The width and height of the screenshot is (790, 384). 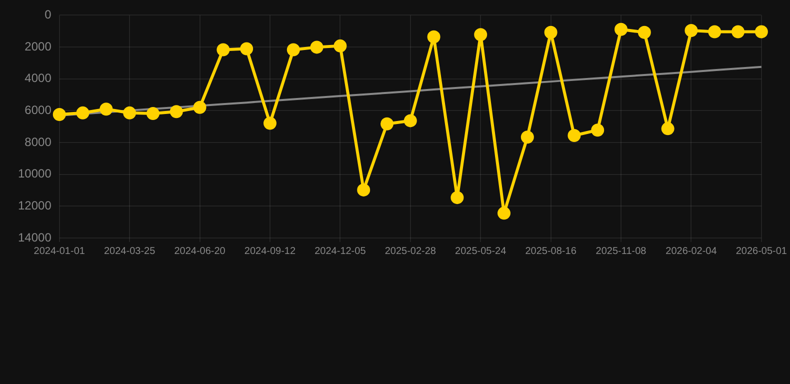 What do you see at coordinates (200, 251) in the screenshot?
I see `x-tick-label: 2024-06-20` at bounding box center [200, 251].